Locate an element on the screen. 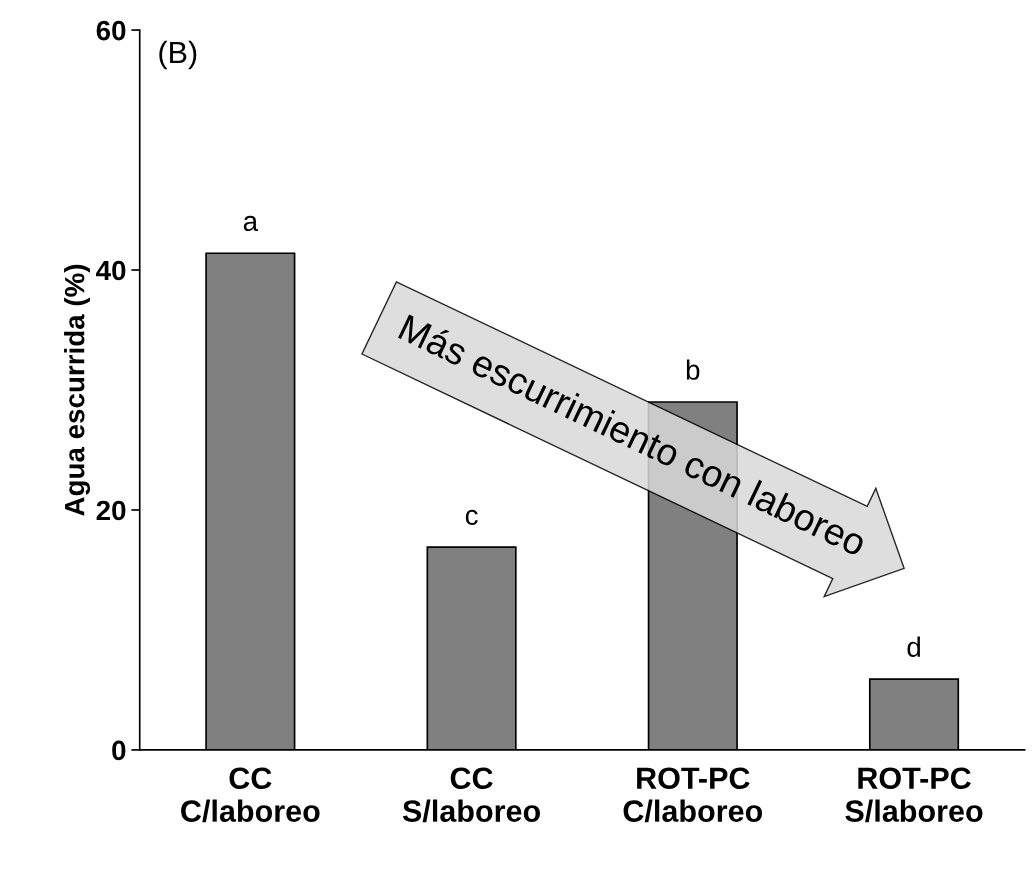 The width and height of the screenshot is (1035, 871). y-axis-title: Agua escurrida (%) is located at coordinates (77, 390).